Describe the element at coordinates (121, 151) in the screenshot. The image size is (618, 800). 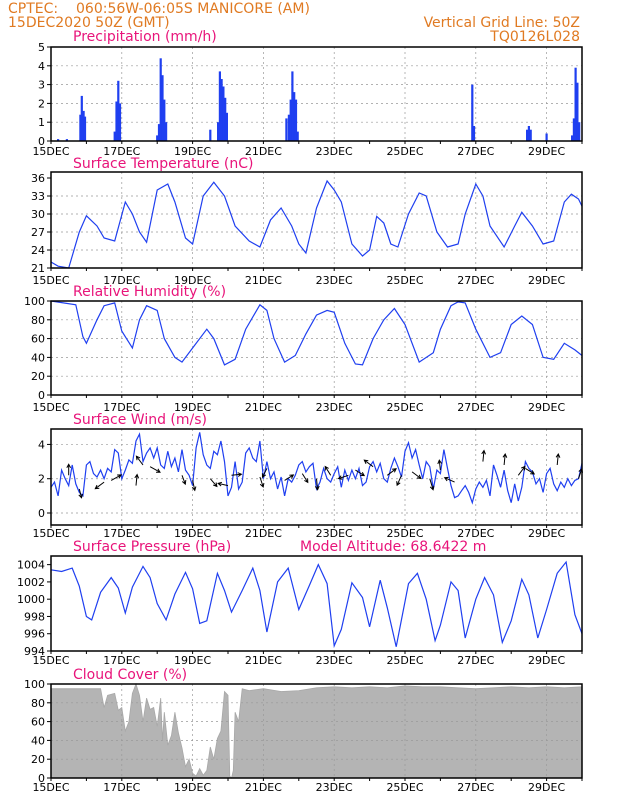
I see `precipitation-xtick-label: 17DEC` at that location.